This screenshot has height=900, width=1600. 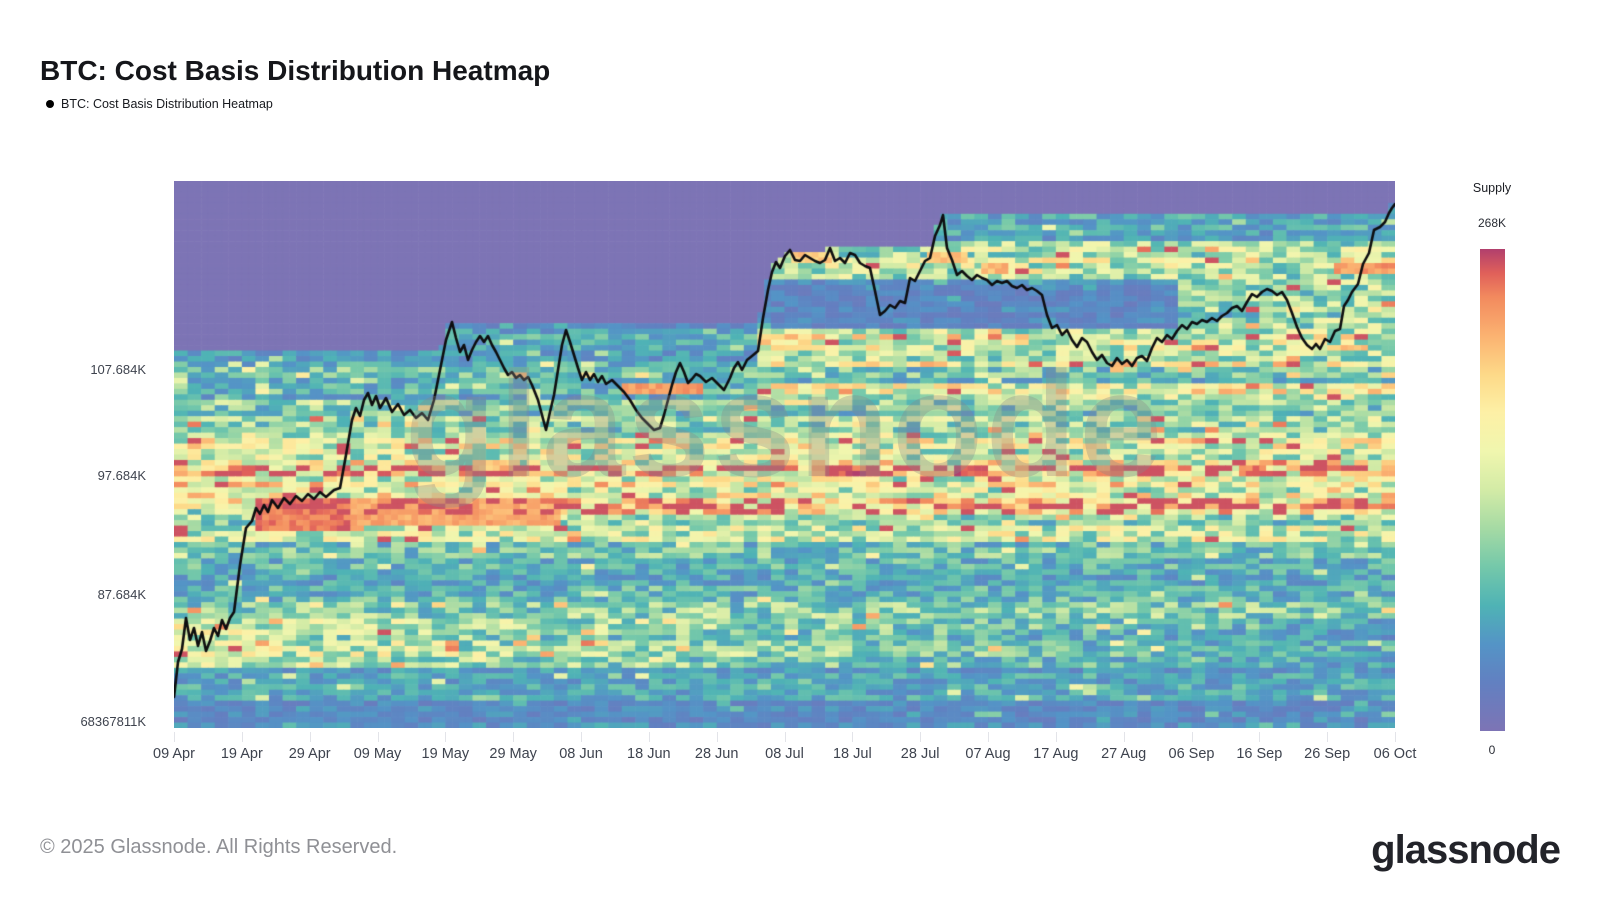 What do you see at coordinates (121, 594) in the screenshot?
I see `y-tick-label: 87.684K` at bounding box center [121, 594].